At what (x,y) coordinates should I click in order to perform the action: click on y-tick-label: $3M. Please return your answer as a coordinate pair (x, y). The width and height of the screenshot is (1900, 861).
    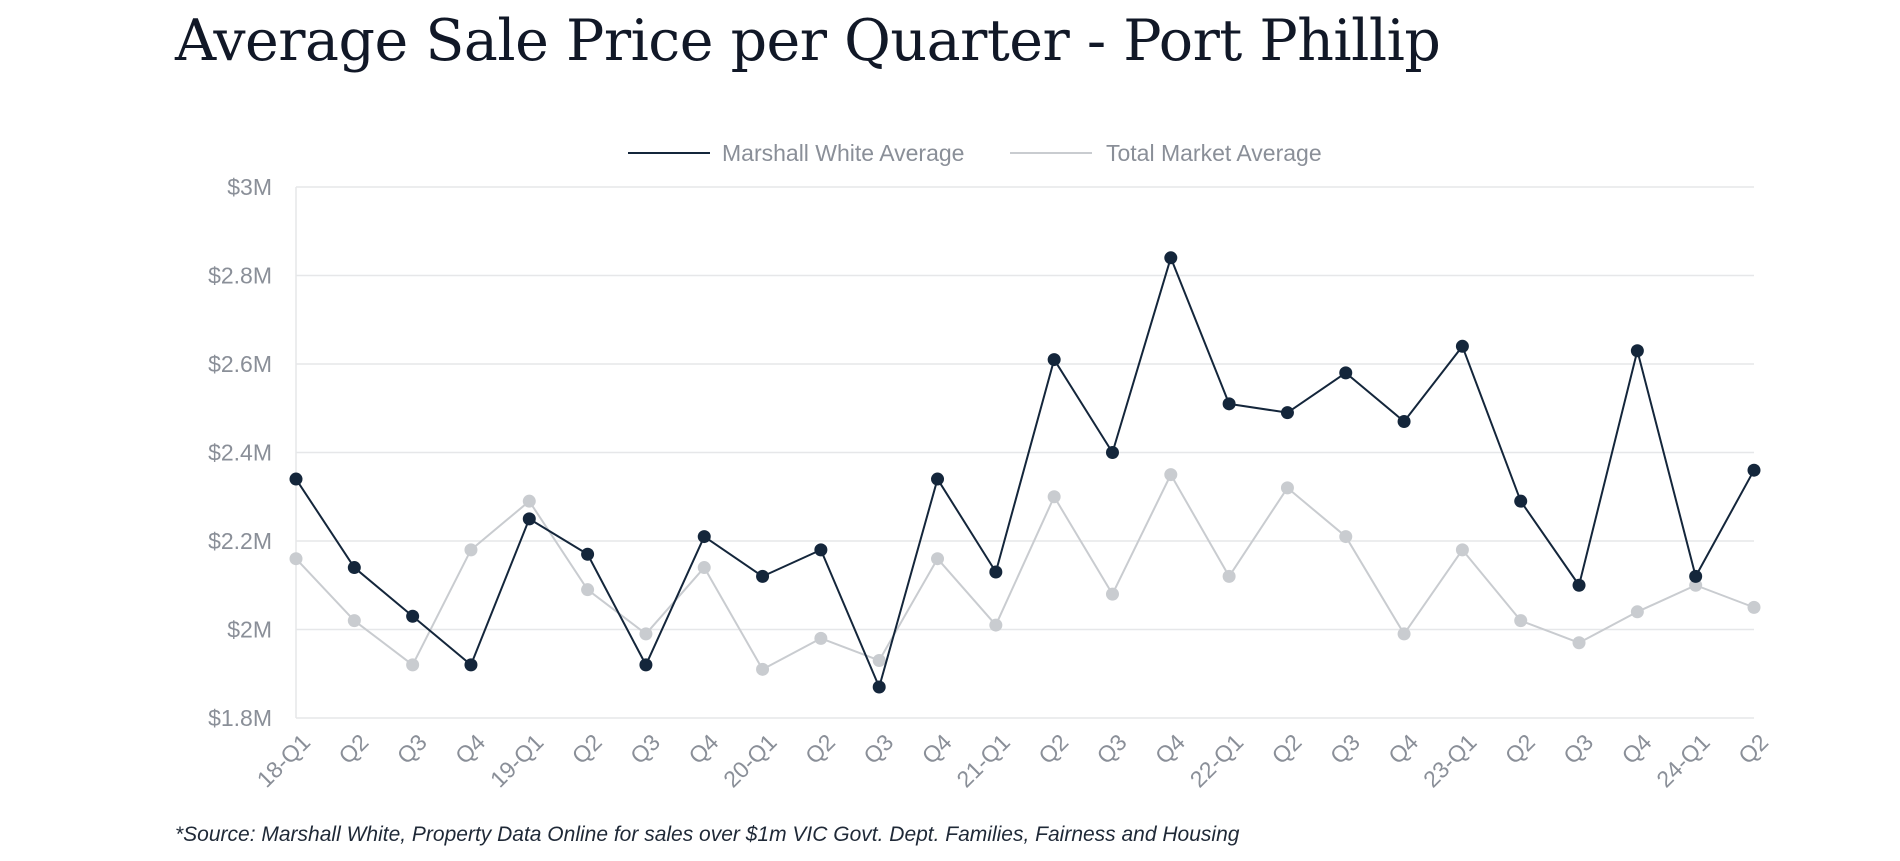
    Looking at the image, I should click on (249, 187).